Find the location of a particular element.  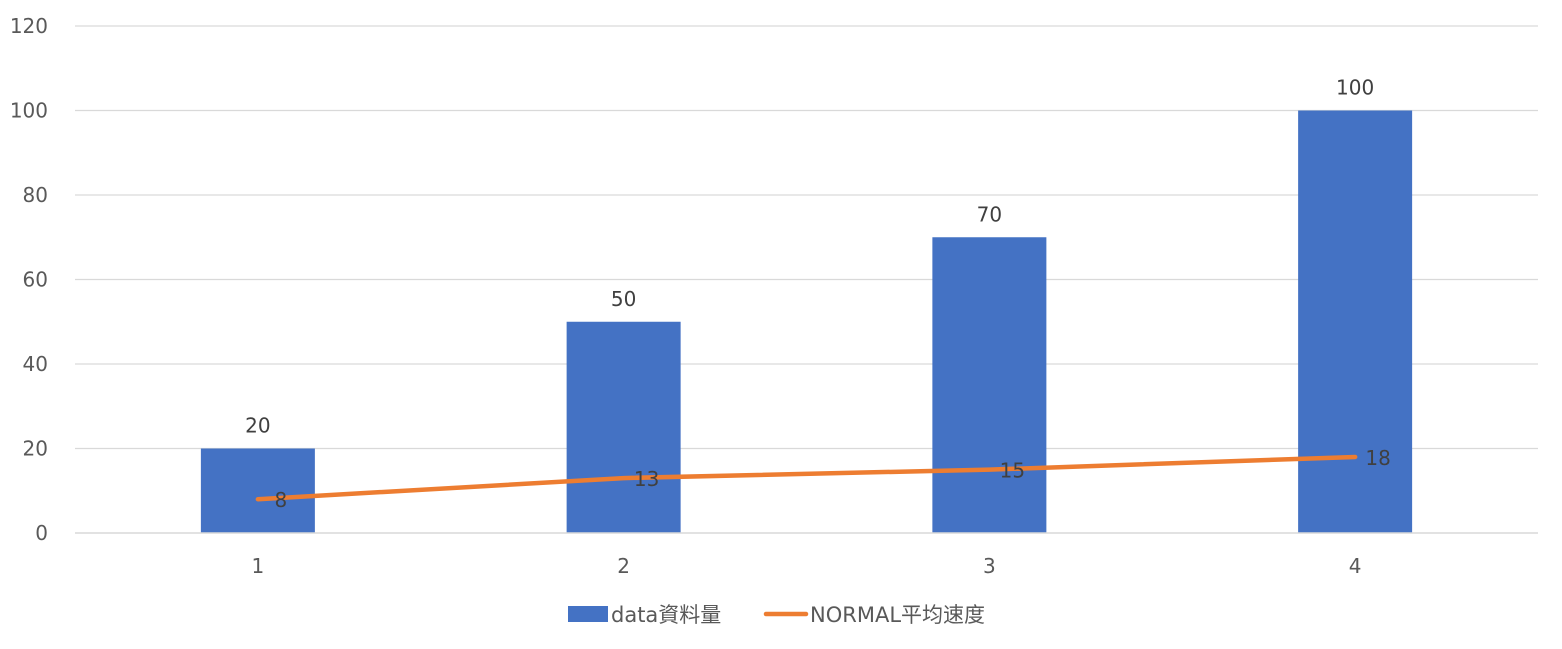

y-tick-label: 0 is located at coordinates (41, 533).